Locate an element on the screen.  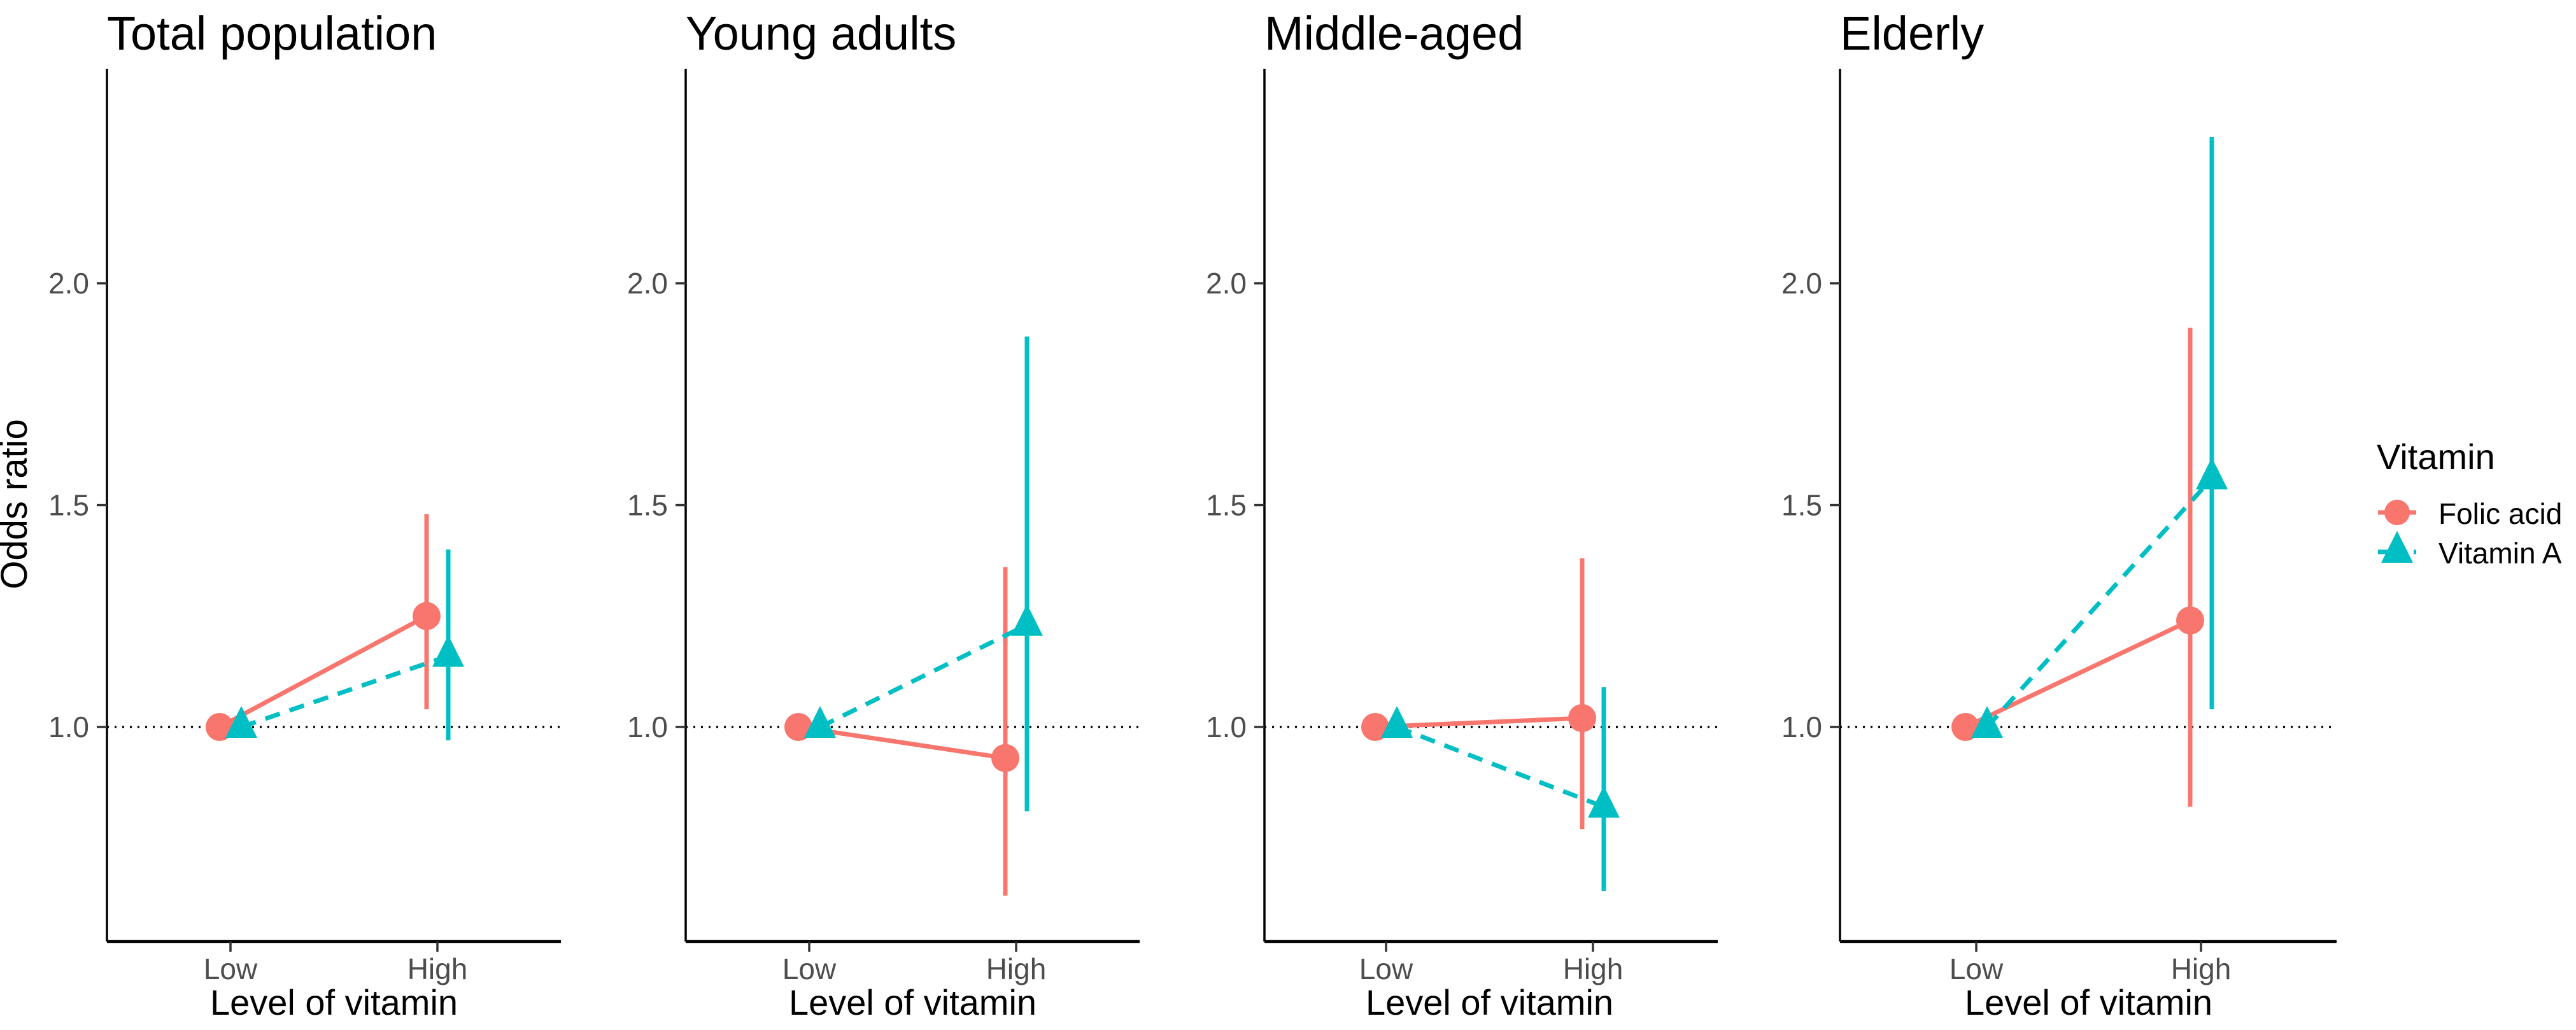
legend-title: Vitamin is located at coordinates (2436, 457).